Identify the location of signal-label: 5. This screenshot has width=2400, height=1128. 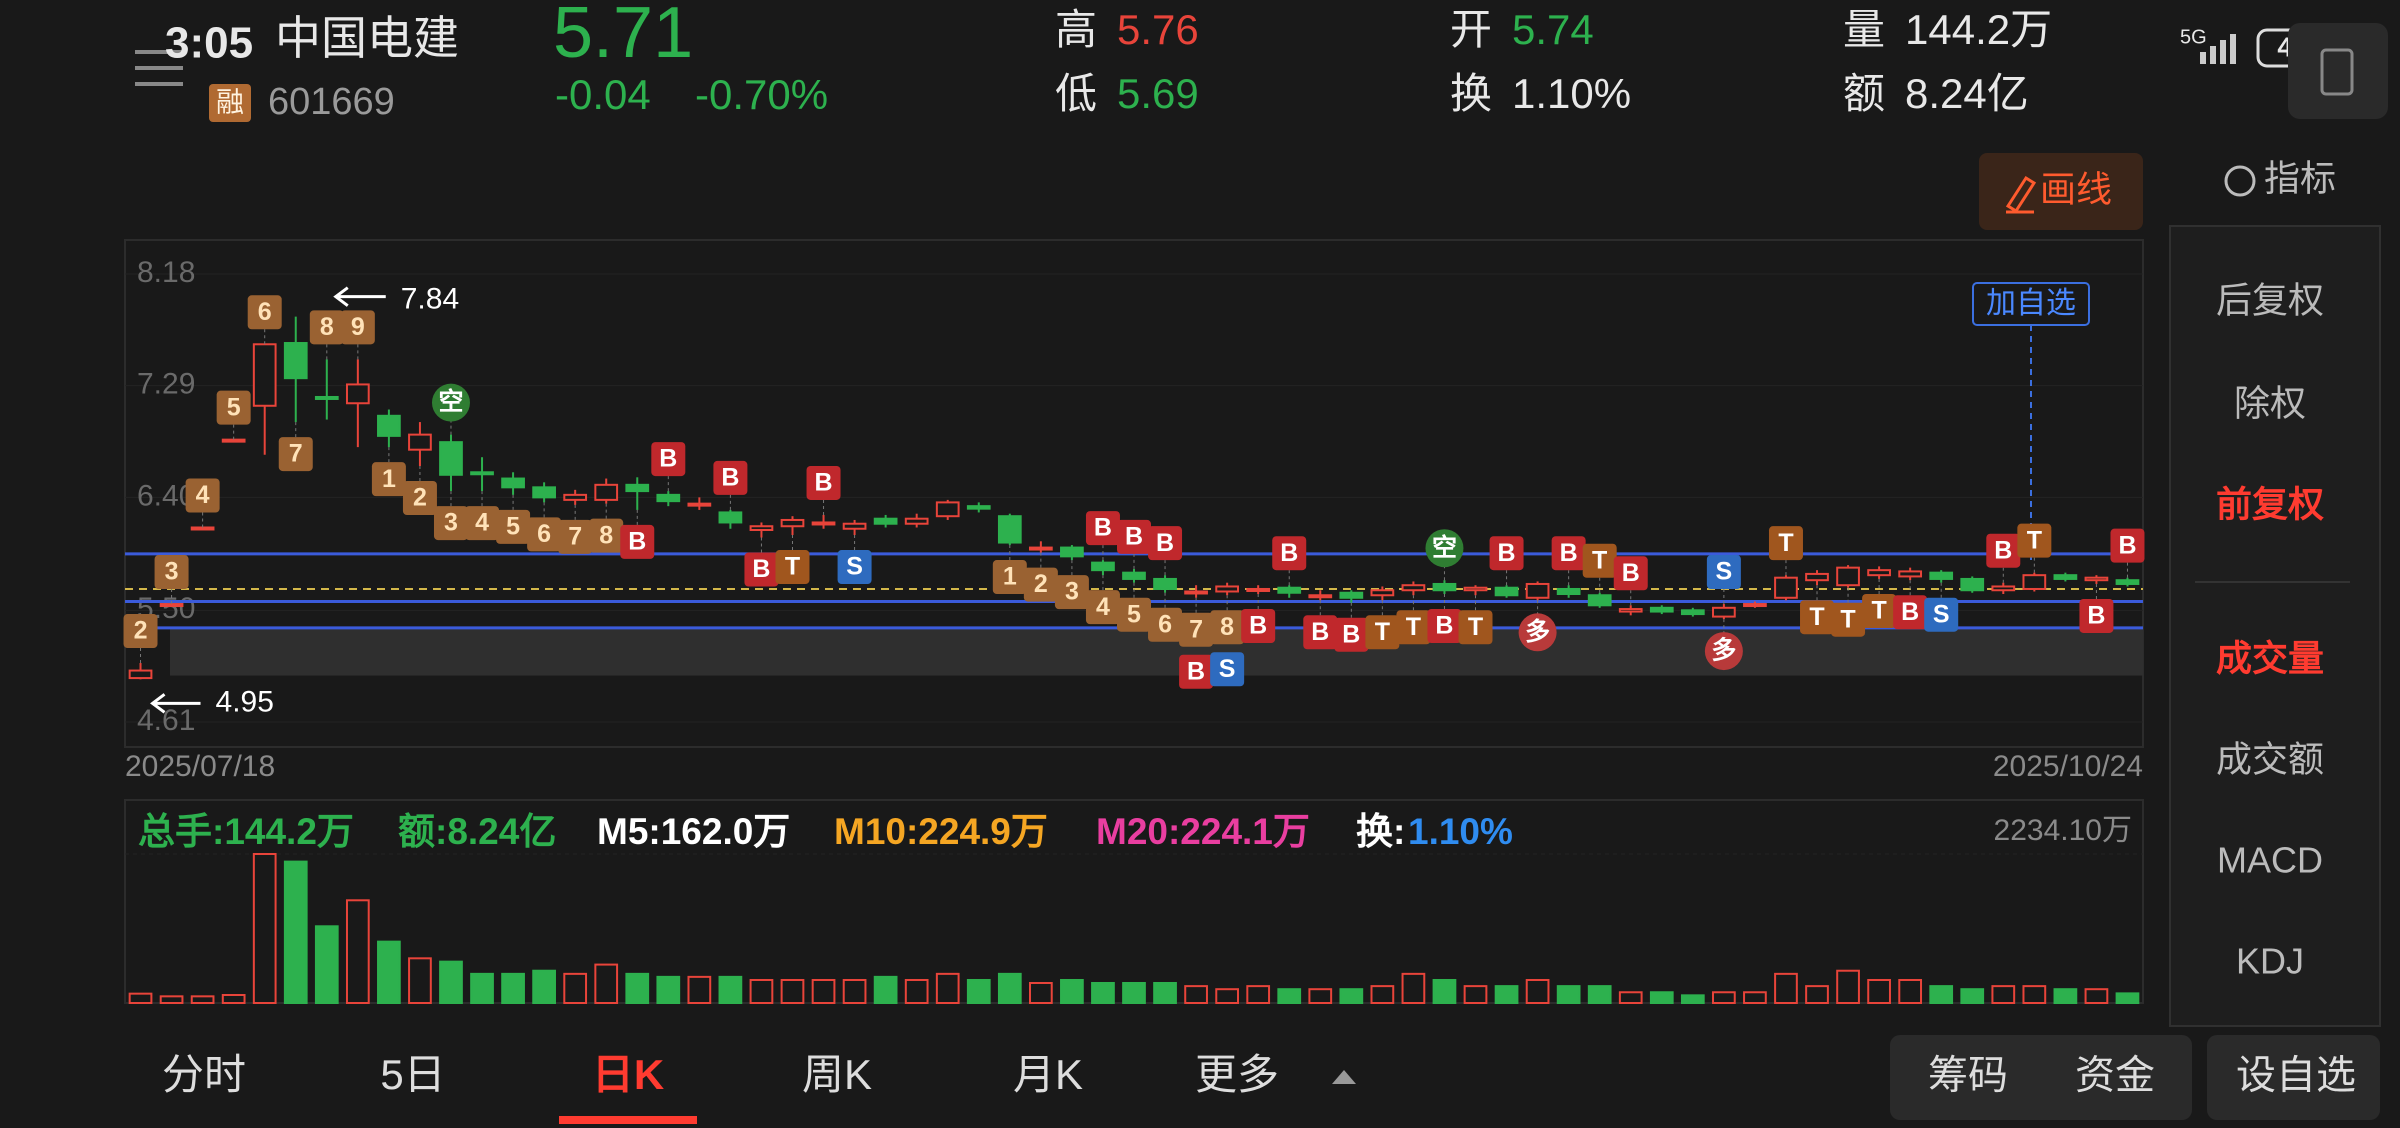
(234, 407).